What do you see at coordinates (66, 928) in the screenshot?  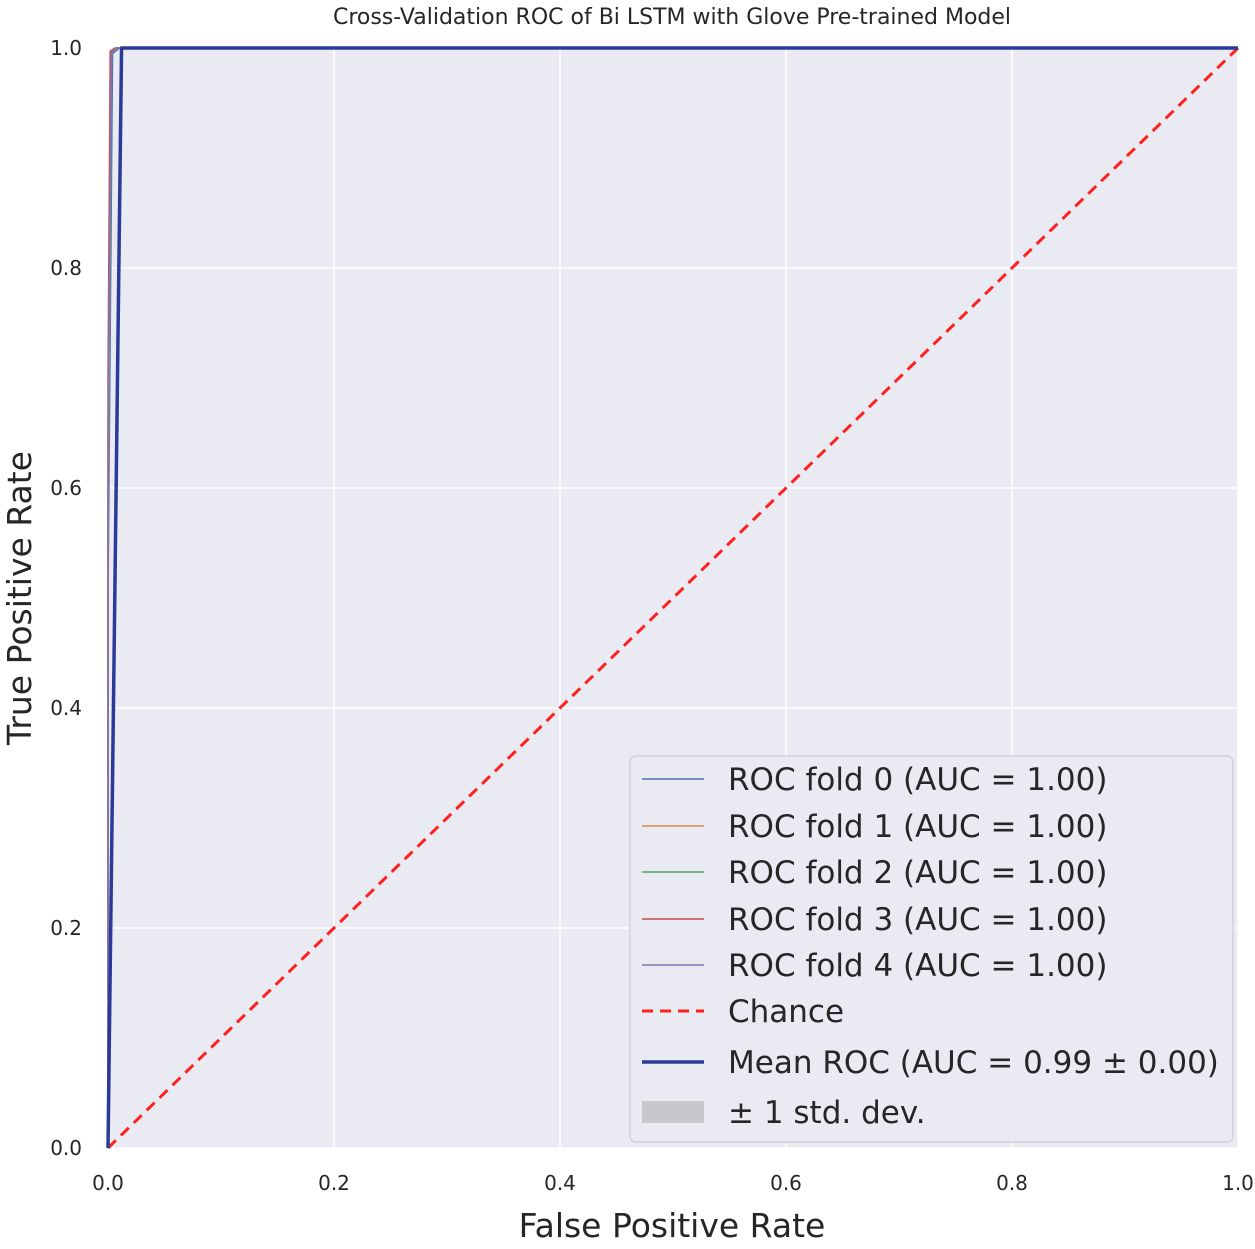 I see `y-tick-label: 0.2` at bounding box center [66, 928].